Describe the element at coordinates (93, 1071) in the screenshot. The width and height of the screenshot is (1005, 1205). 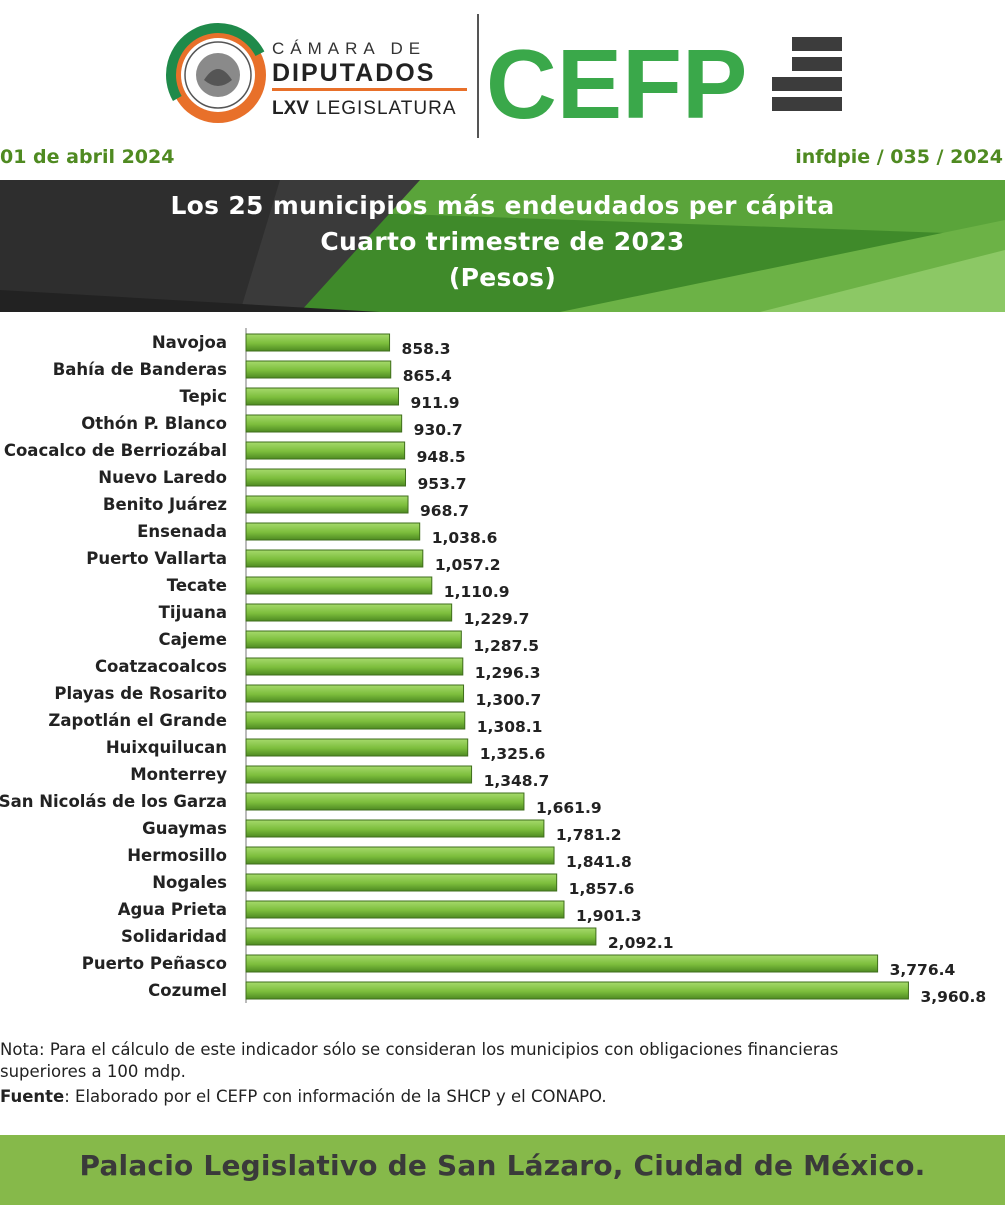
I see `note-text-continued: superiores a 100 mdp.` at that location.